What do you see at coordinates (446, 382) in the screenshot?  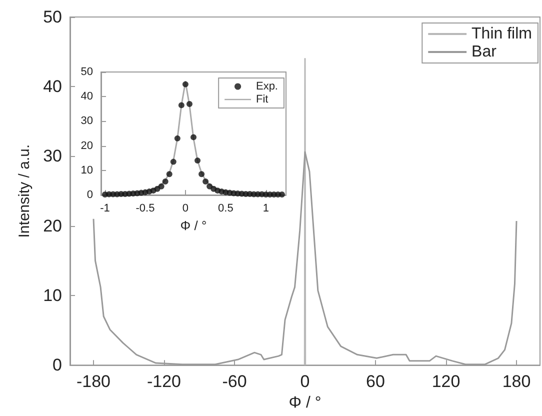 I see `x-tick-label: 120` at bounding box center [446, 382].